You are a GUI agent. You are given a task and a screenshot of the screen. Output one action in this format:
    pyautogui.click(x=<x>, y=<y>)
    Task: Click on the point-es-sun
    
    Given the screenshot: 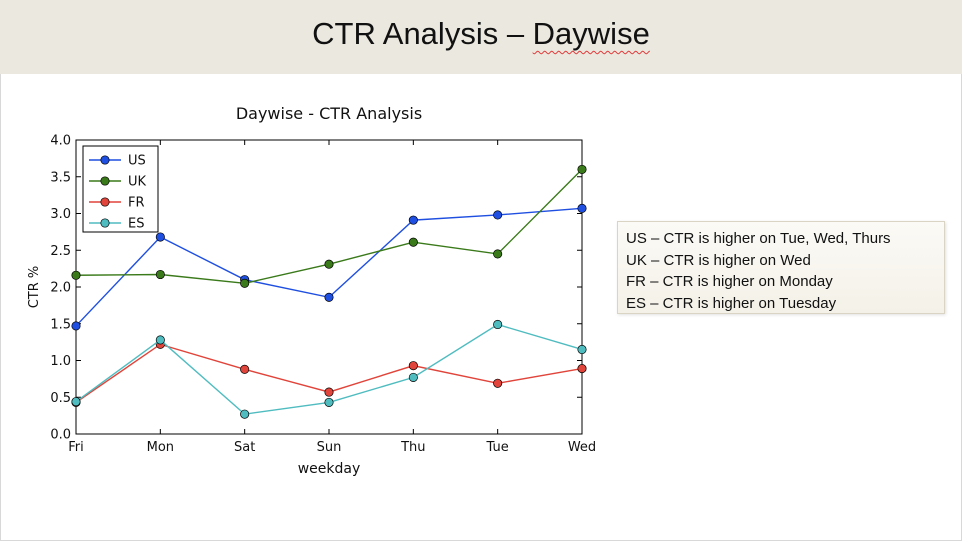 What is the action you would take?
    pyautogui.click(x=329, y=402)
    